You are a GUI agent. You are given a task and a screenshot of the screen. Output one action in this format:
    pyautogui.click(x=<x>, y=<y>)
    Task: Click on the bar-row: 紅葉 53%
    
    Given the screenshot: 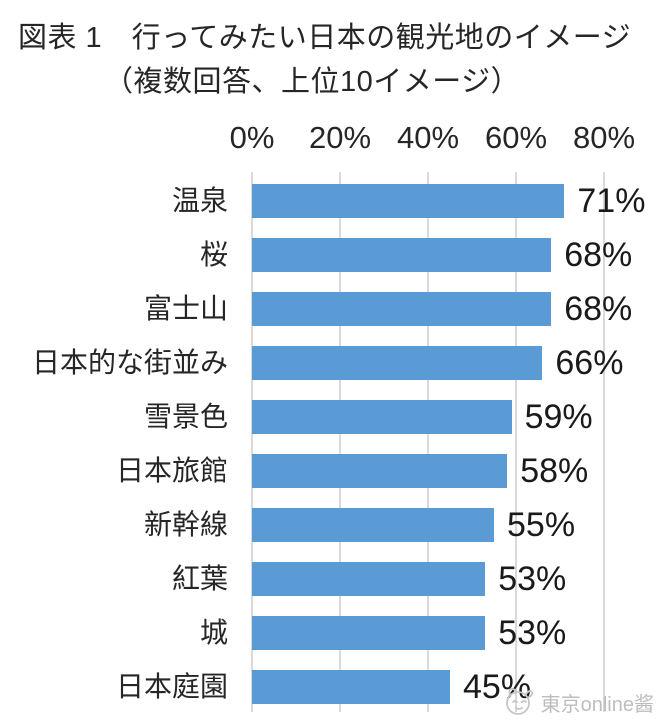 What is the action you would take?
    pyautogui.click(x=330, y=579)
    